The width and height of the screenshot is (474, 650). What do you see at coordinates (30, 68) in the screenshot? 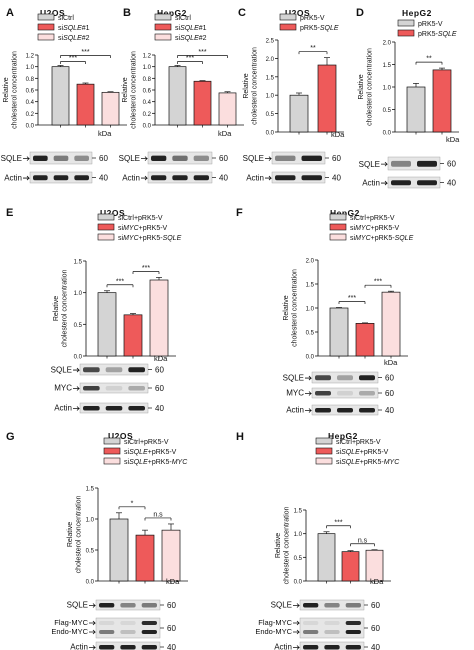
I see `y-tick-label: 1.0` at bounding box center [30, 68].